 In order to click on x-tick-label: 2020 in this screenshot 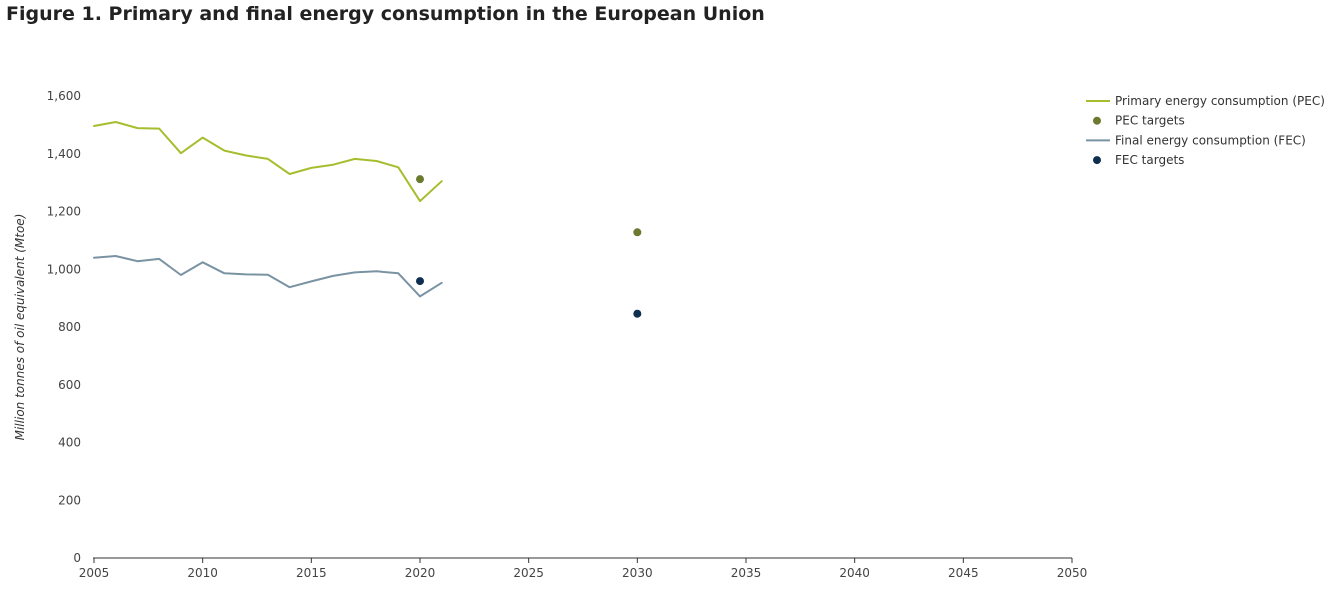, I will do `click(420, 573)`.